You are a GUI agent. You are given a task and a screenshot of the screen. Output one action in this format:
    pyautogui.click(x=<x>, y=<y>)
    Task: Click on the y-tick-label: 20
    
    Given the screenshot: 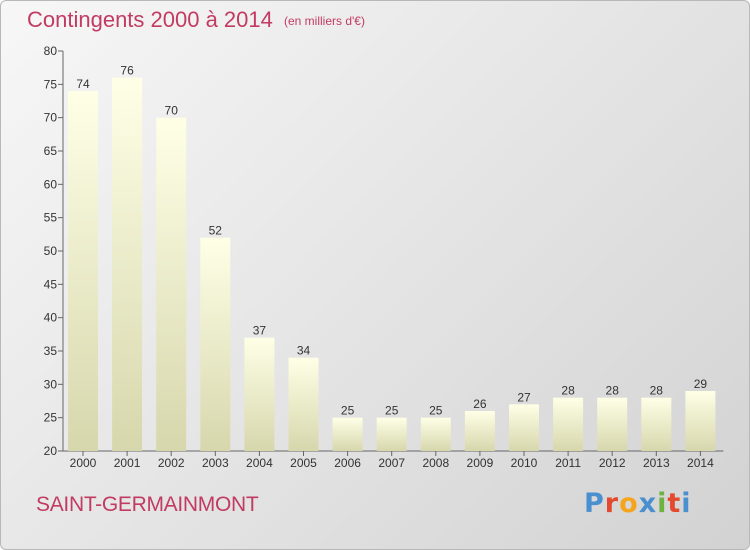 What is the action you would take?
    pyautogui.click(x=51, y=451)
    